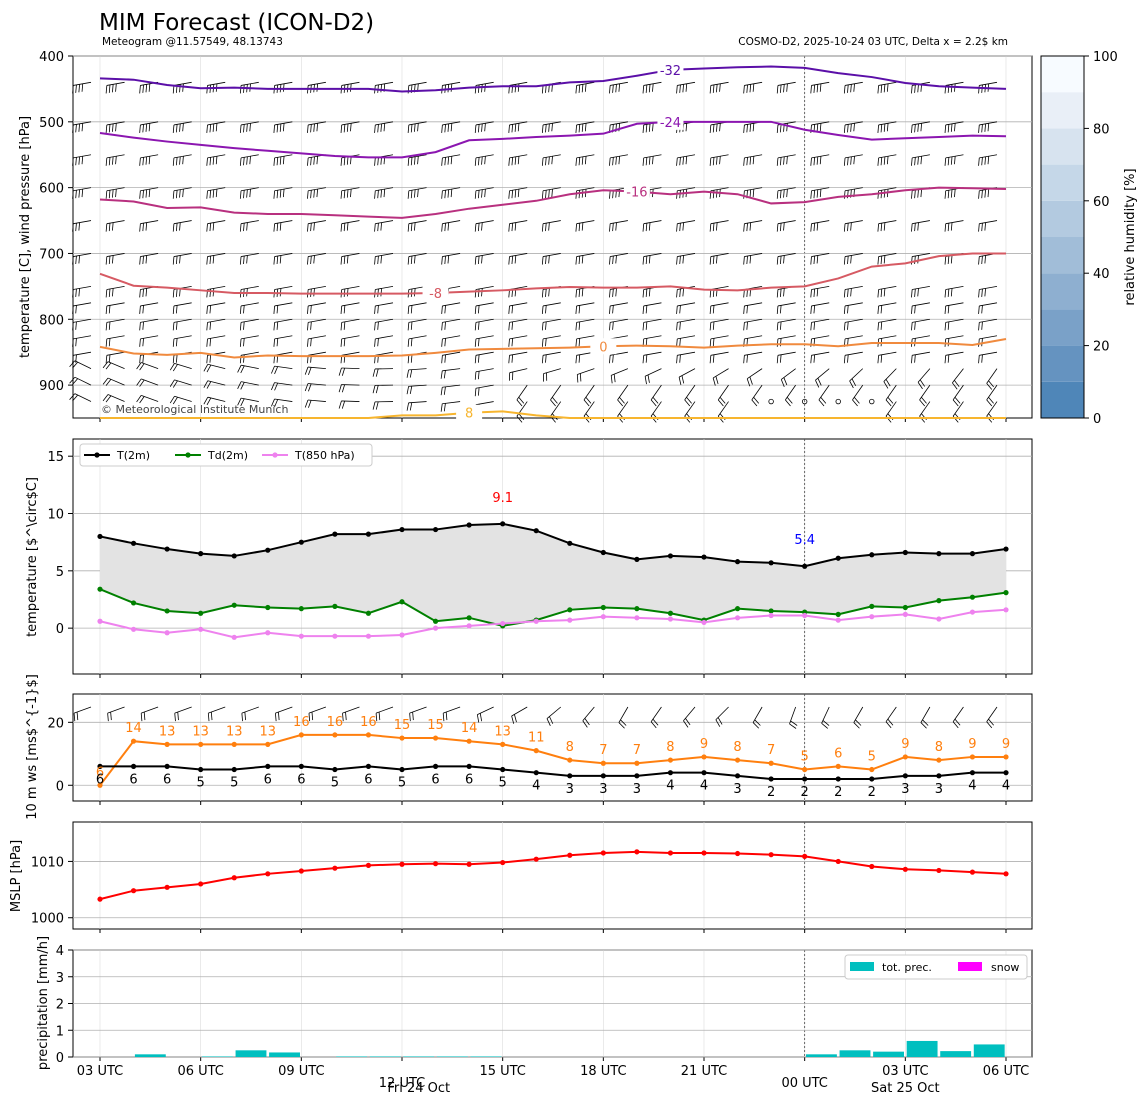 Image resolution: width=1148 pixels, height=1105 pixels. I want to click on calm-wind-circle, so click(872, 401).